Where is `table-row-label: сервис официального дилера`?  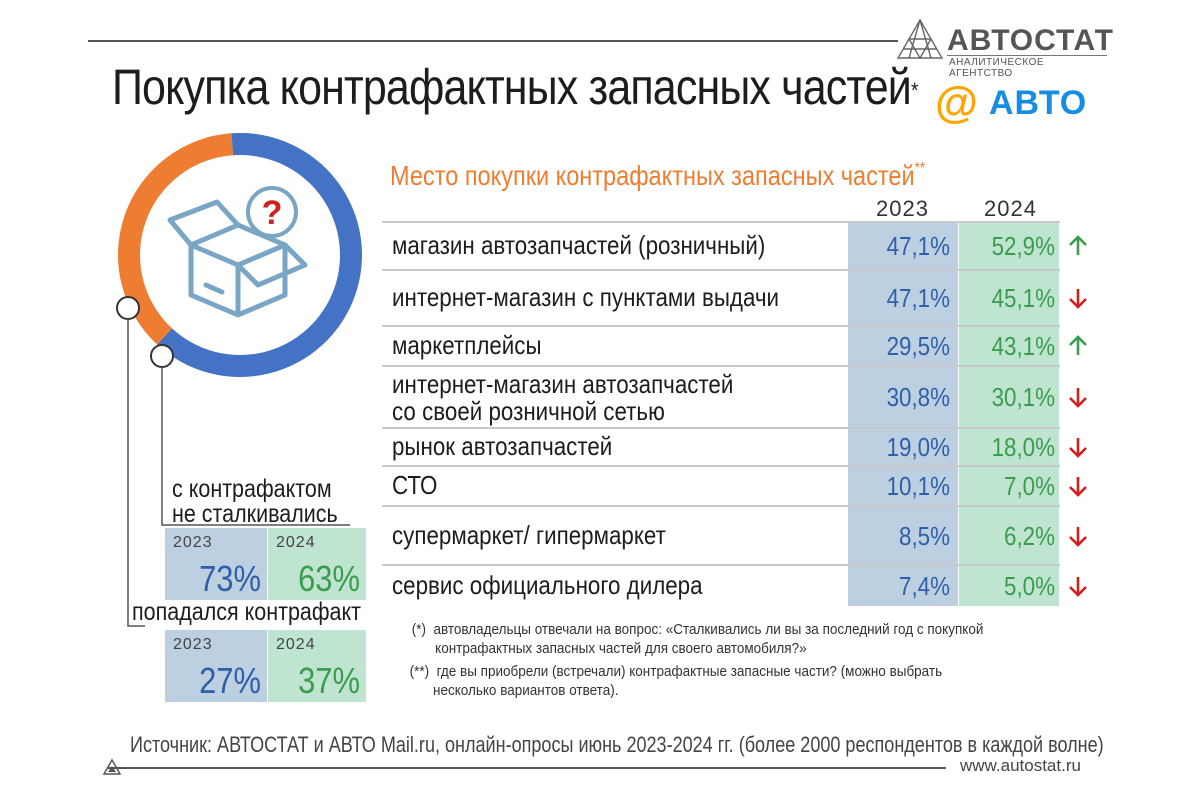 table-row-label: сервис официального дилера is located at coordinates (572, 585).